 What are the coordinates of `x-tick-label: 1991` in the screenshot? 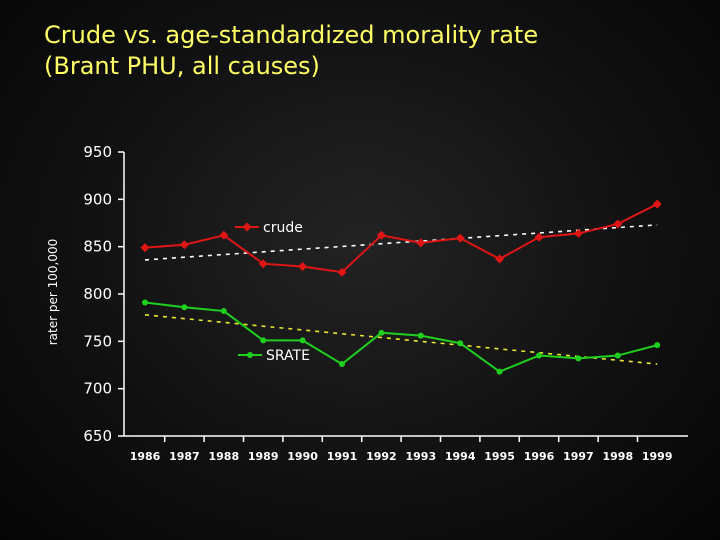 It's located at (342, 456).